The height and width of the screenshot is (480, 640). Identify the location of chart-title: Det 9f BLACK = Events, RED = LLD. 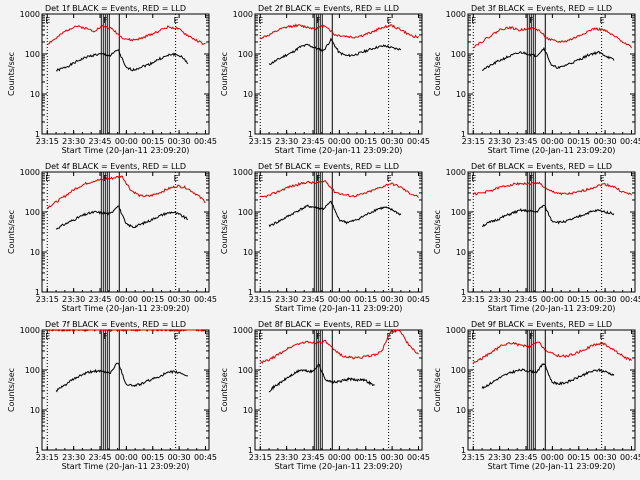
(541, 324).